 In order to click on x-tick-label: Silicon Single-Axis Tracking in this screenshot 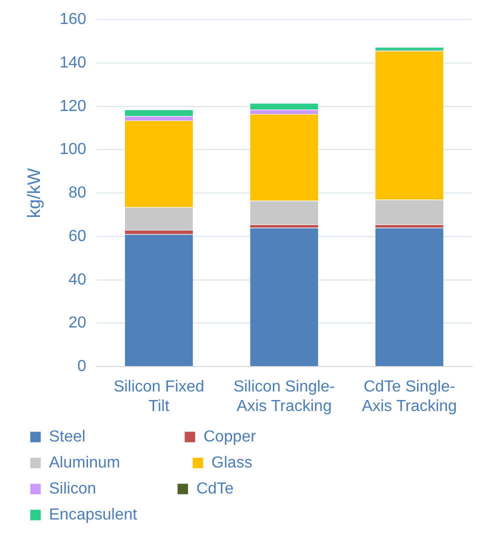, I will do `click(284, 396)`.